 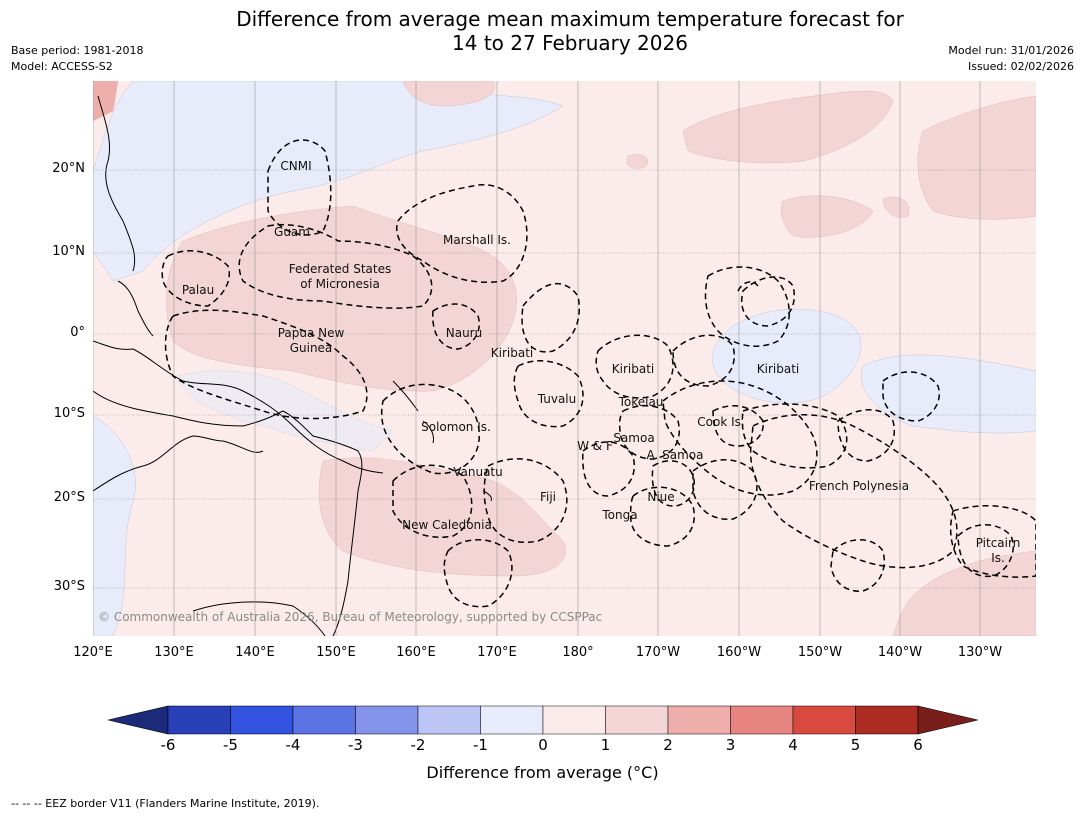 I want to click on region-label: Samoa, so click(x=633, y=438).